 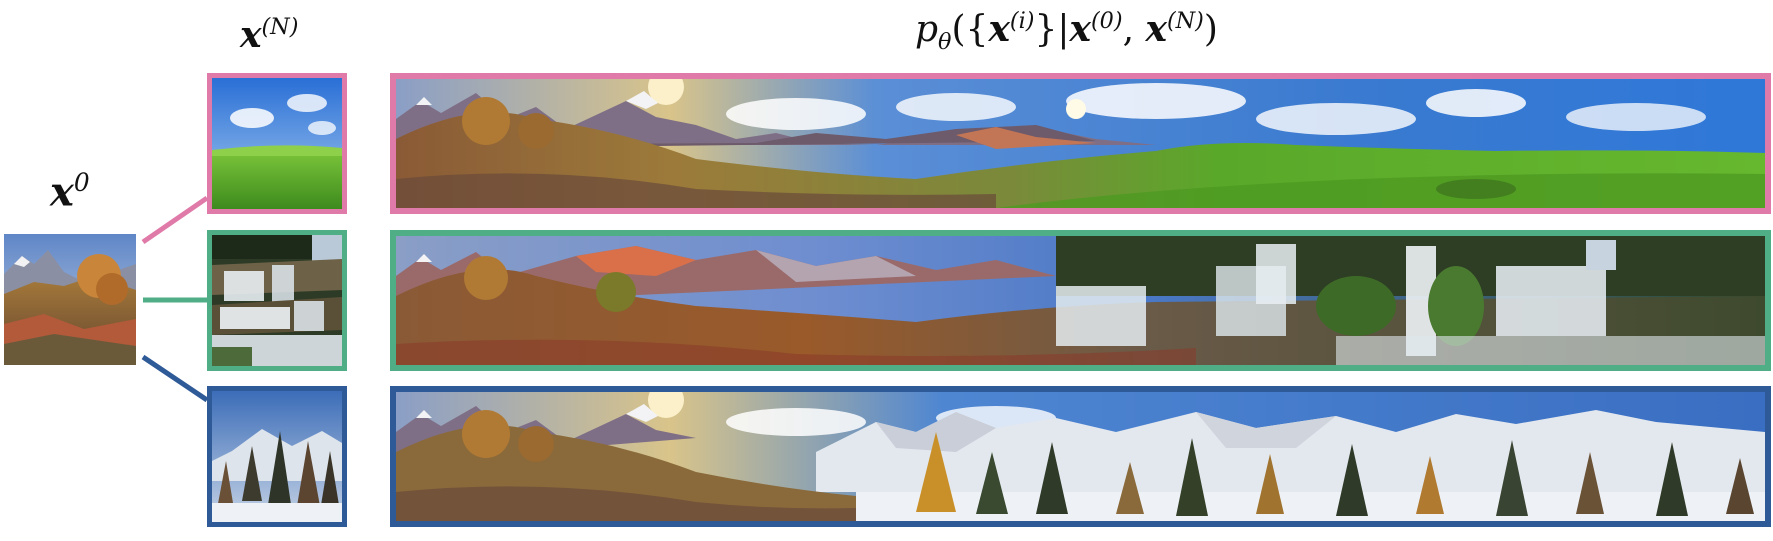 What do you see at coordinates (175, 378) in the screenshot?
I see `connector-blue` at bounding box center [175, 378].